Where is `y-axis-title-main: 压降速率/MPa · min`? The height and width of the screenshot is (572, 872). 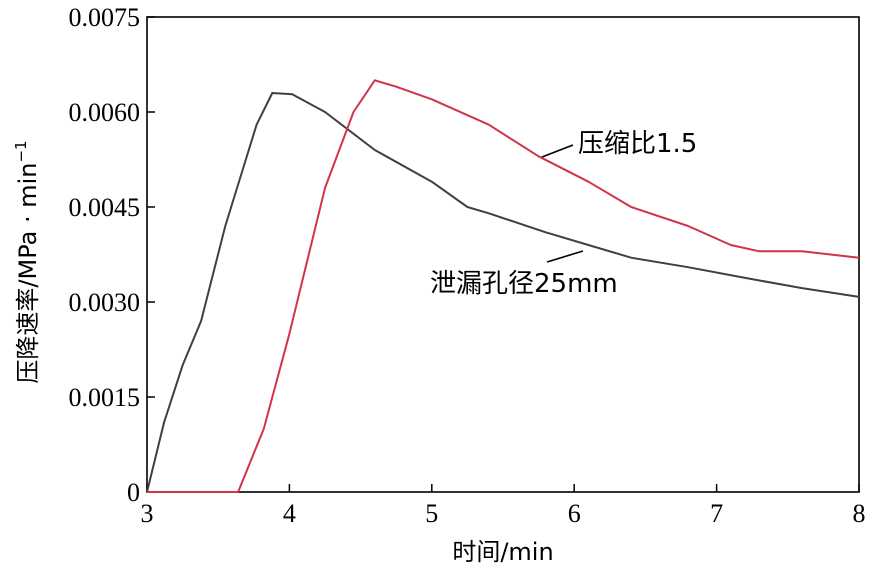
y-axis-title-main: 压降速率/MPa · min is located at coordinates (28, 273).